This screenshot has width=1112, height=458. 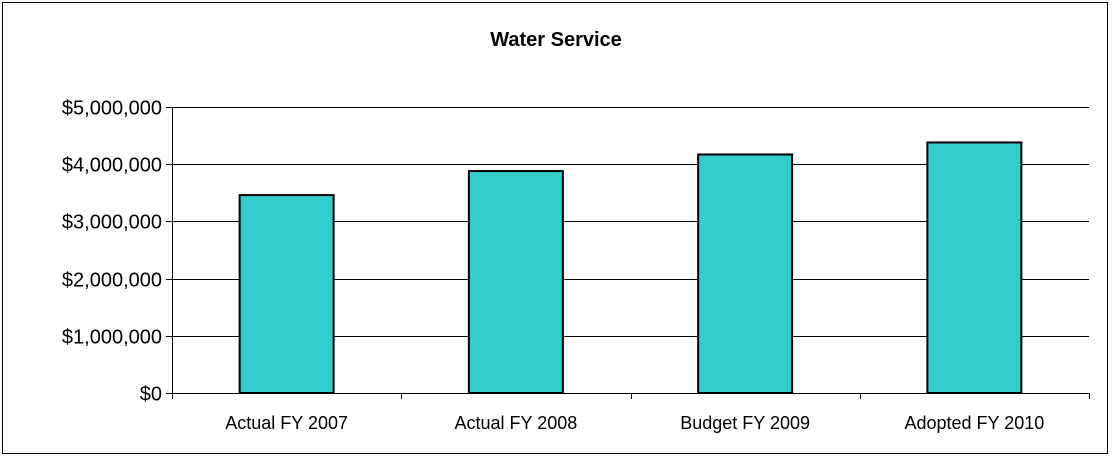 What do you see at coordinates (112, 109) in the screenshot?
I see `y-tick-label: $5,000,000` at bounding box center [112, 109].